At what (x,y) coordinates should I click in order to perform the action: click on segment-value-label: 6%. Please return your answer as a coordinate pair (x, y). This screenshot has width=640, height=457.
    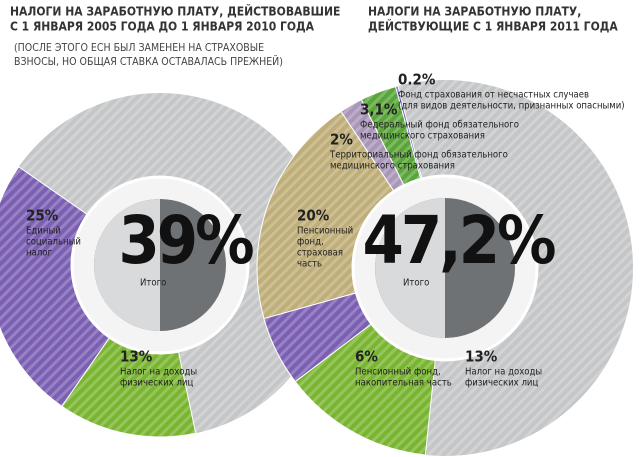
    Looking at the image, I should click on (366, 357).